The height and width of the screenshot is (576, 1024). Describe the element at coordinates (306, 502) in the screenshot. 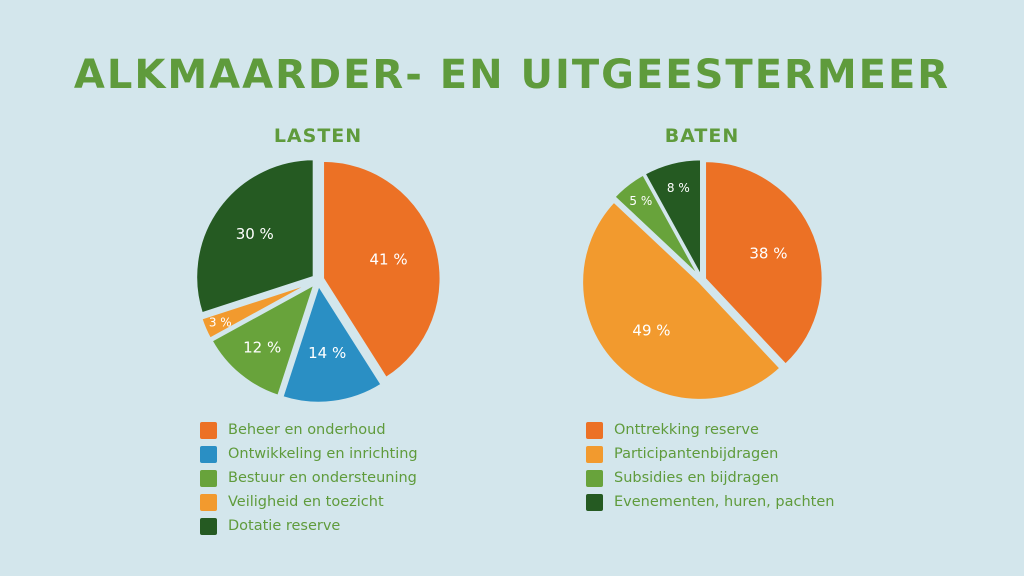

I see `legend-label: Veiligheid en toezicht` at that location.